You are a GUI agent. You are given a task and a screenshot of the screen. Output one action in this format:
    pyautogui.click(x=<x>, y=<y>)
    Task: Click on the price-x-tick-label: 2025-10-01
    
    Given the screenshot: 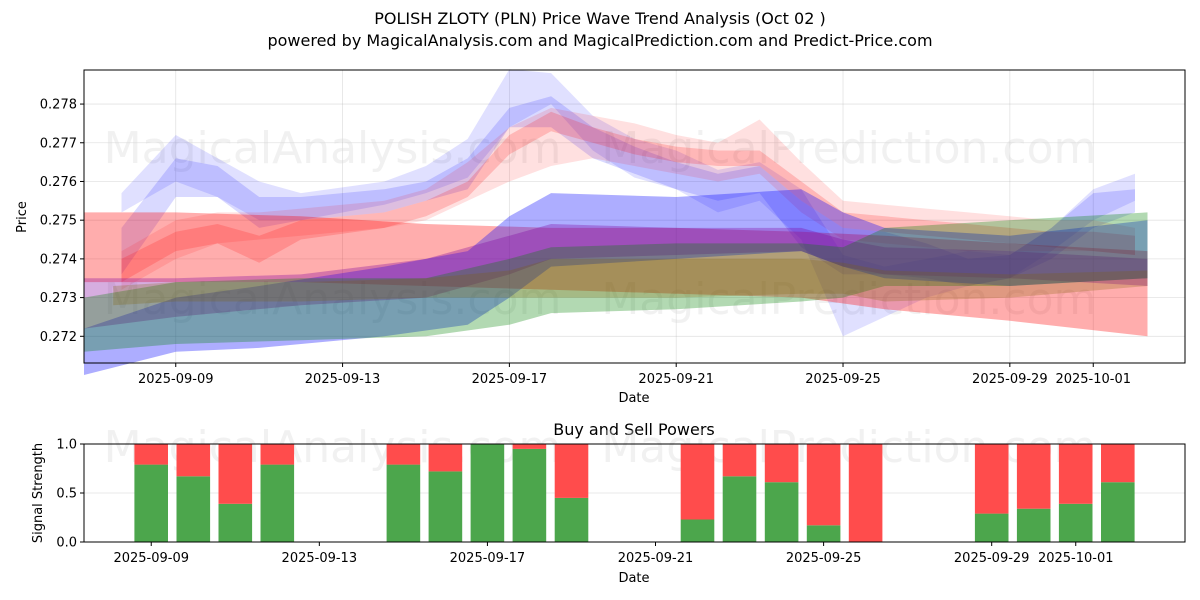 What is the action you would take?
    pyautogui.click(x=1093, y=379)
    